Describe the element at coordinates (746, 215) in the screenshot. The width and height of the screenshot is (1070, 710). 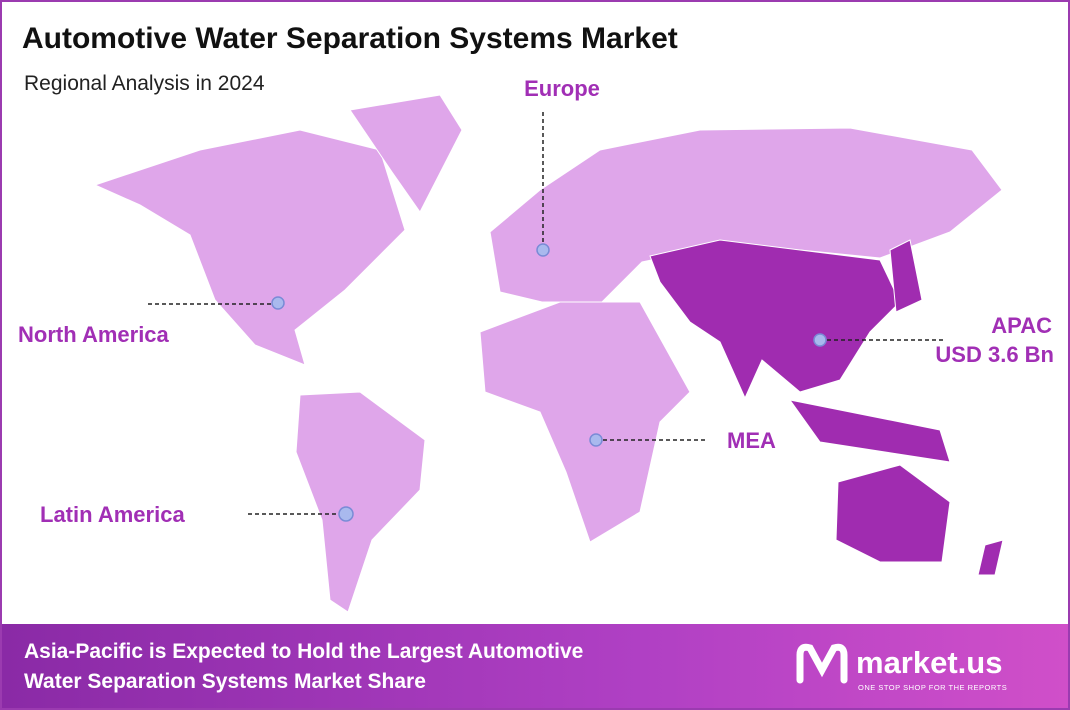
I see `europe-russia` at that location.